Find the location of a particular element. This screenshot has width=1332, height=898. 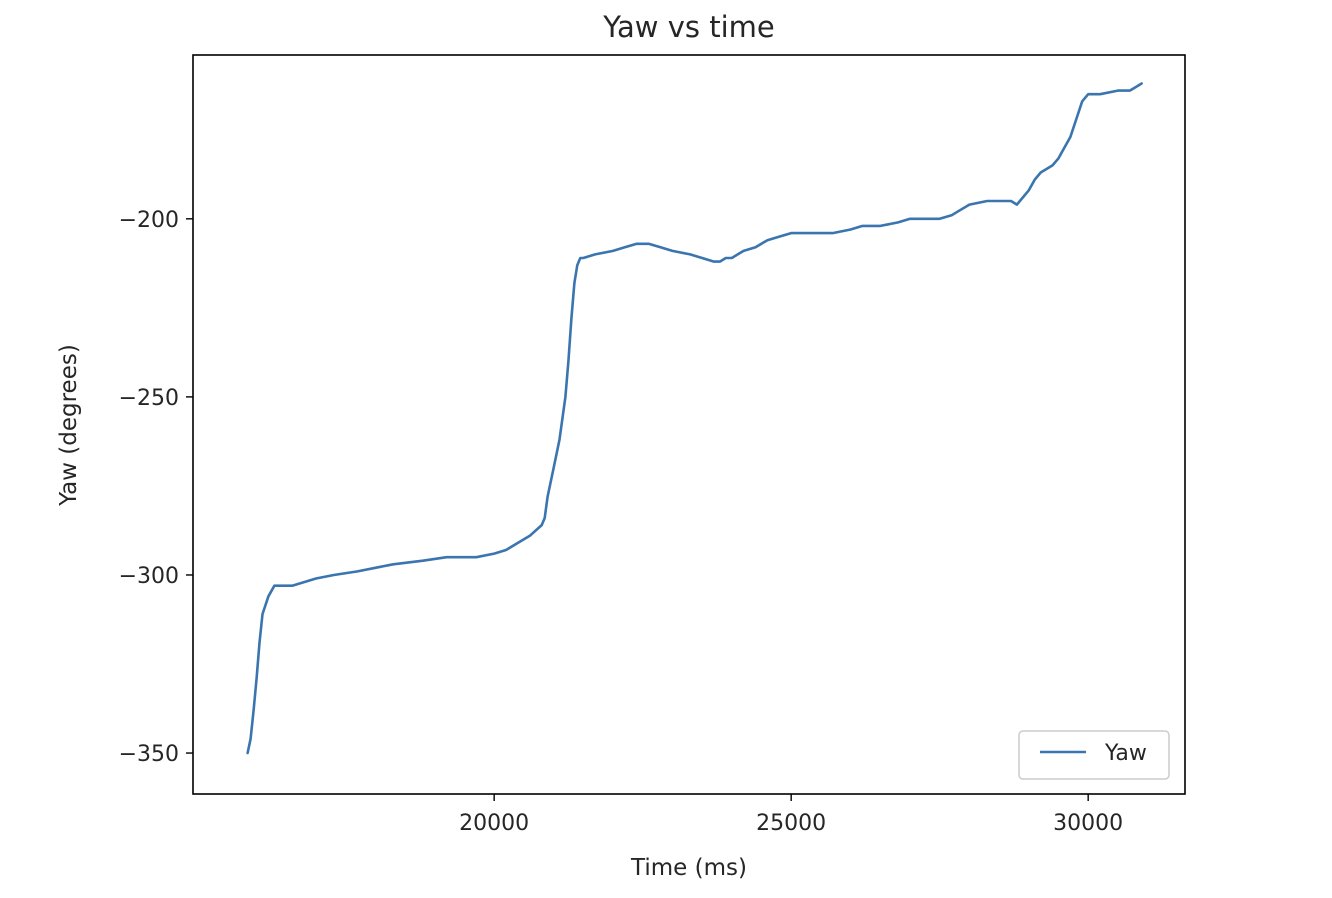

y-tick-label: −200 is located at coordinates (149, 220).